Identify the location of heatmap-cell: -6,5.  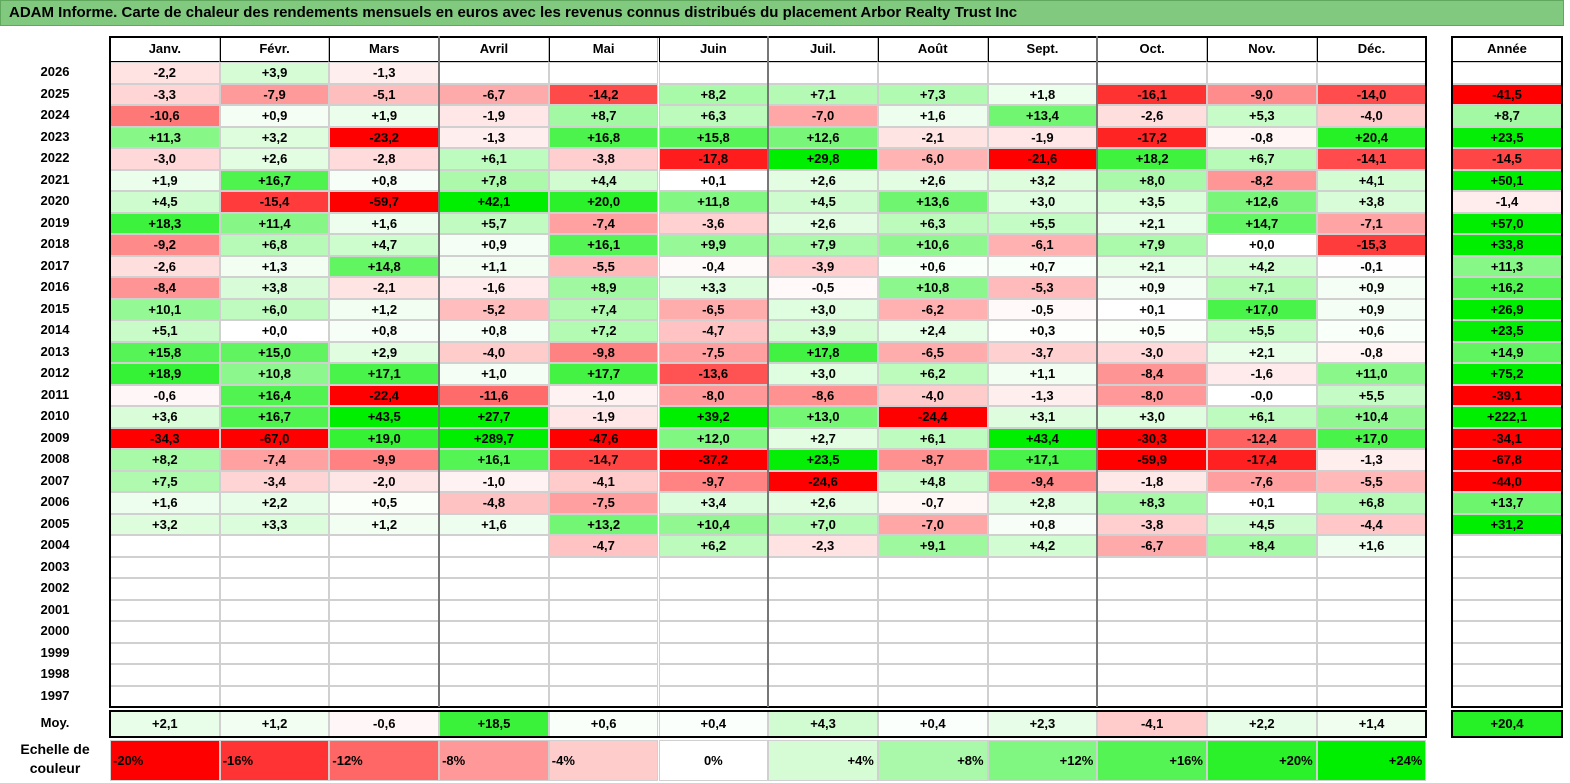
(932, 352).